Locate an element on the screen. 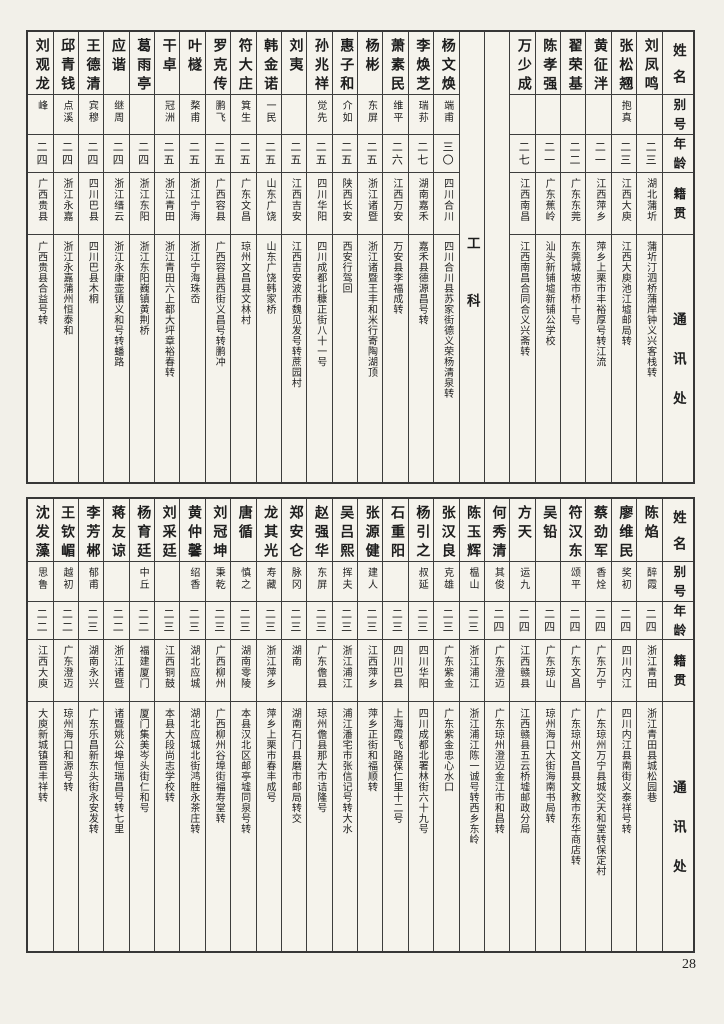 The width and height of the screenshot is (724, 1024). contact-cell-text: 大庾新城镇晋丰祥转 is located at coordinates (41, 755).